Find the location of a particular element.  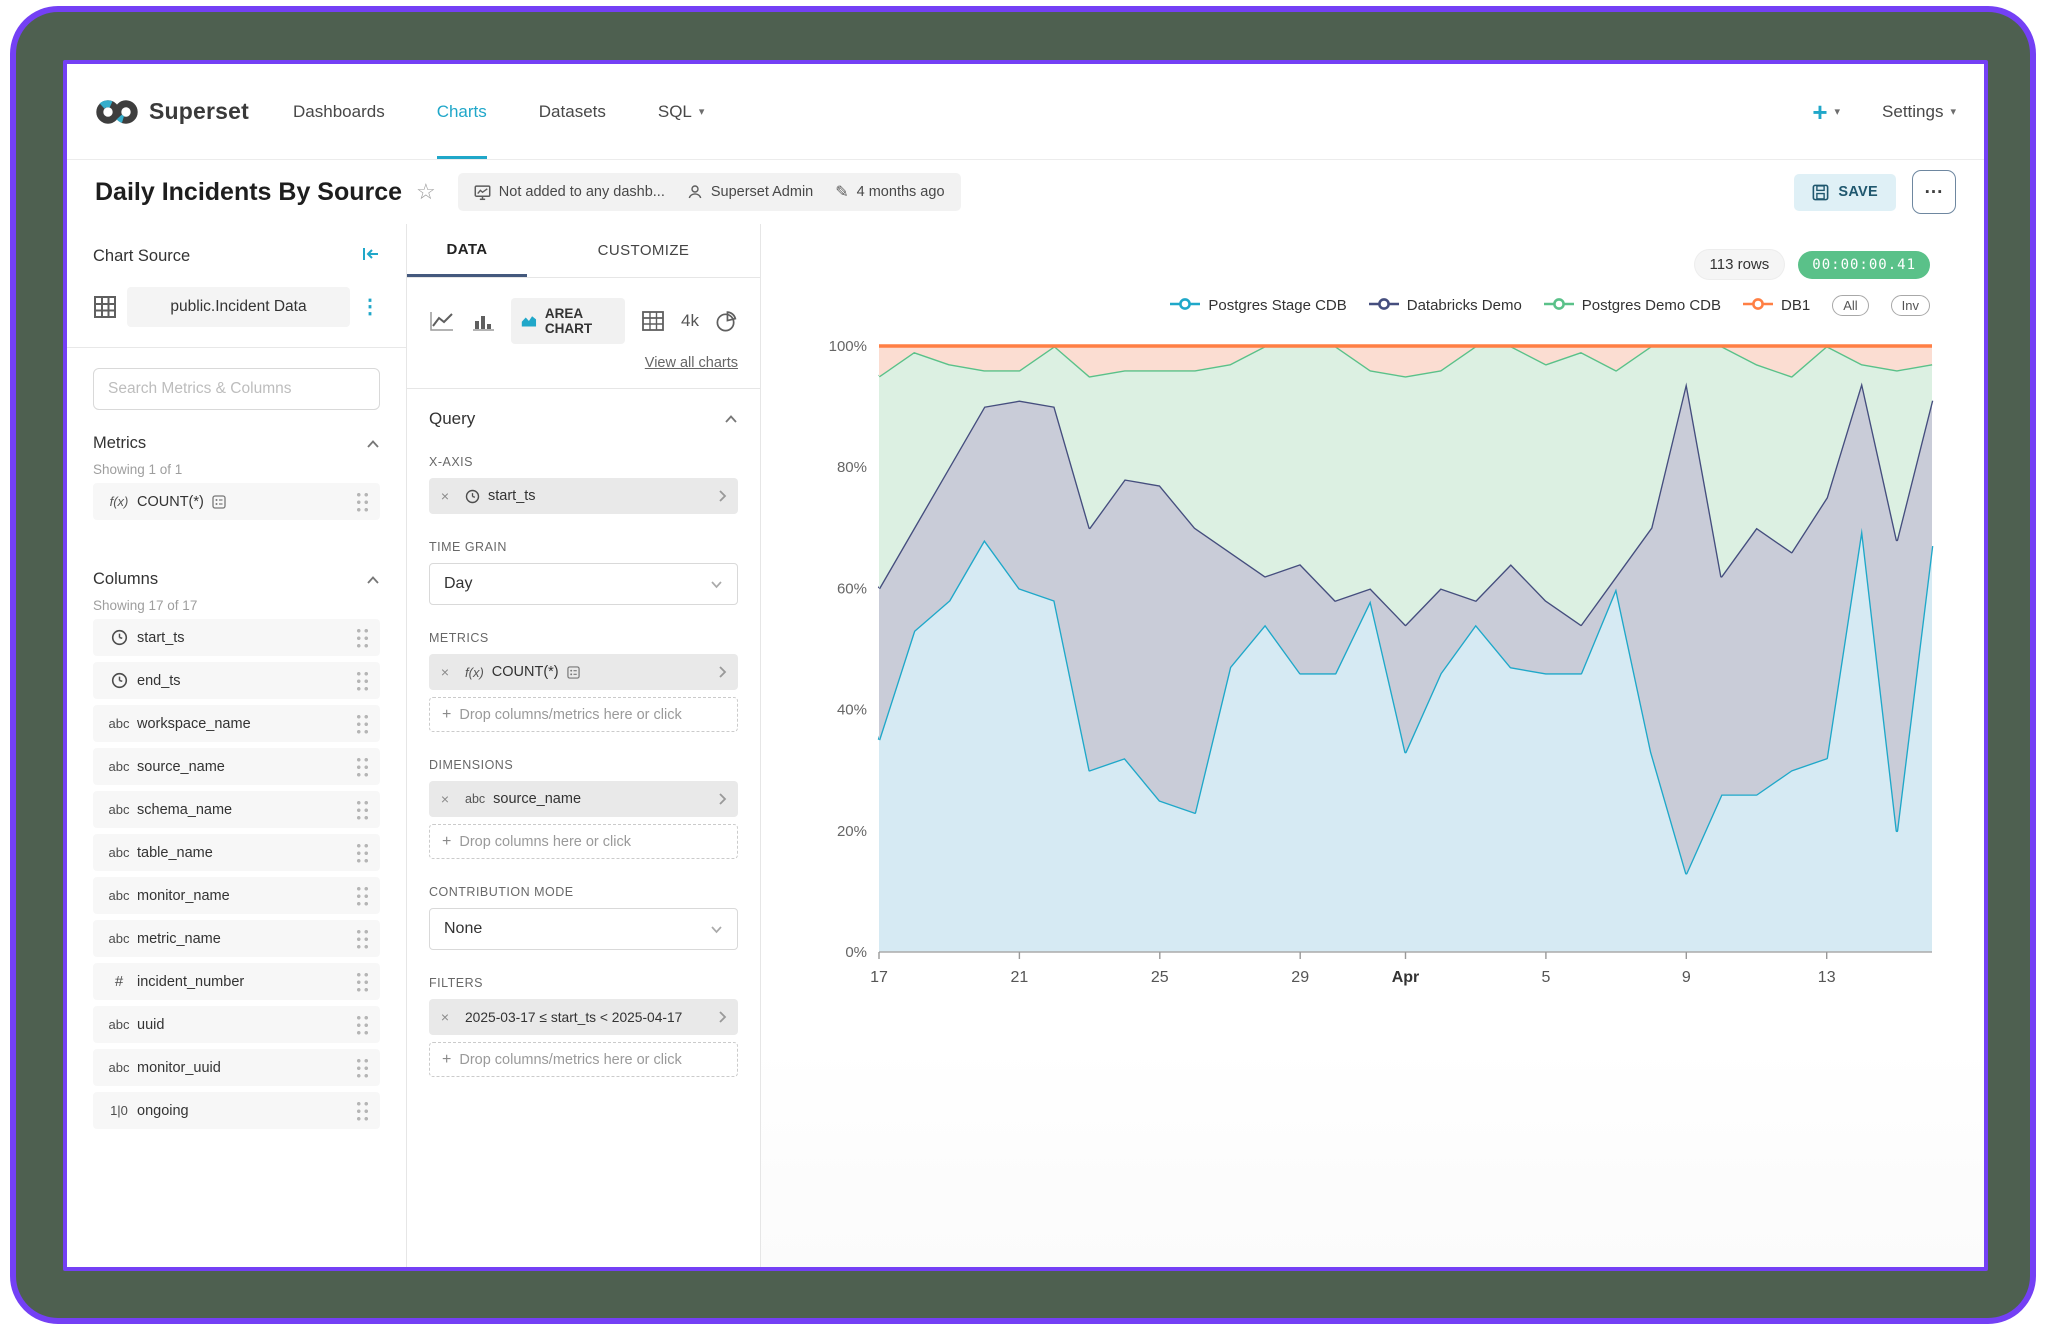

view-all-charts-link: View all charts is located at coordinates (691, 363).